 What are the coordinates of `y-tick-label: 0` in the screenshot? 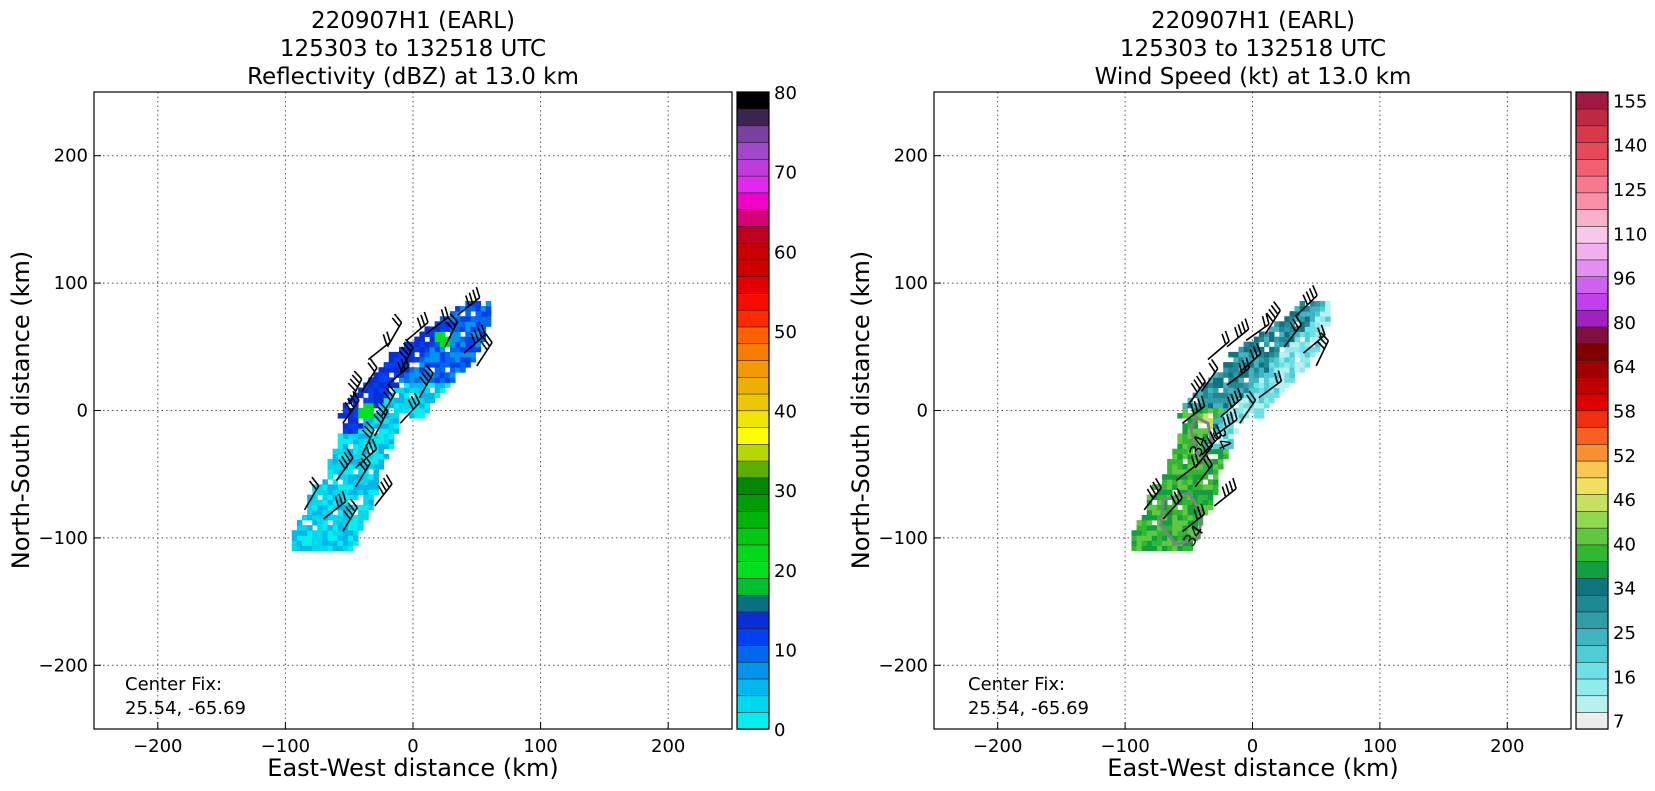 It's located at (922, 411).